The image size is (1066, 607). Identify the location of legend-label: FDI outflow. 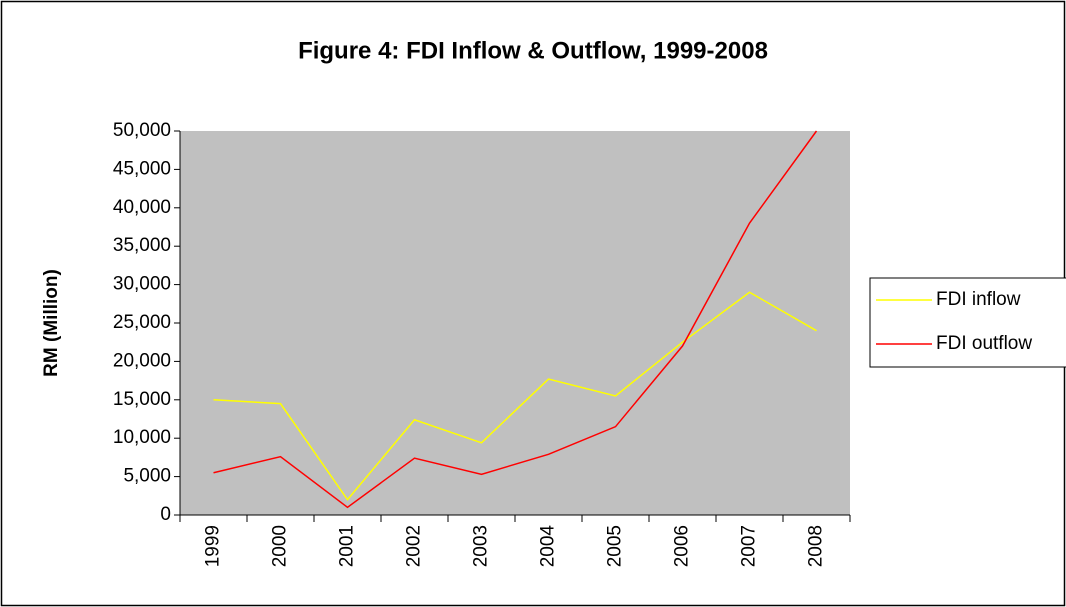
(984, 343).